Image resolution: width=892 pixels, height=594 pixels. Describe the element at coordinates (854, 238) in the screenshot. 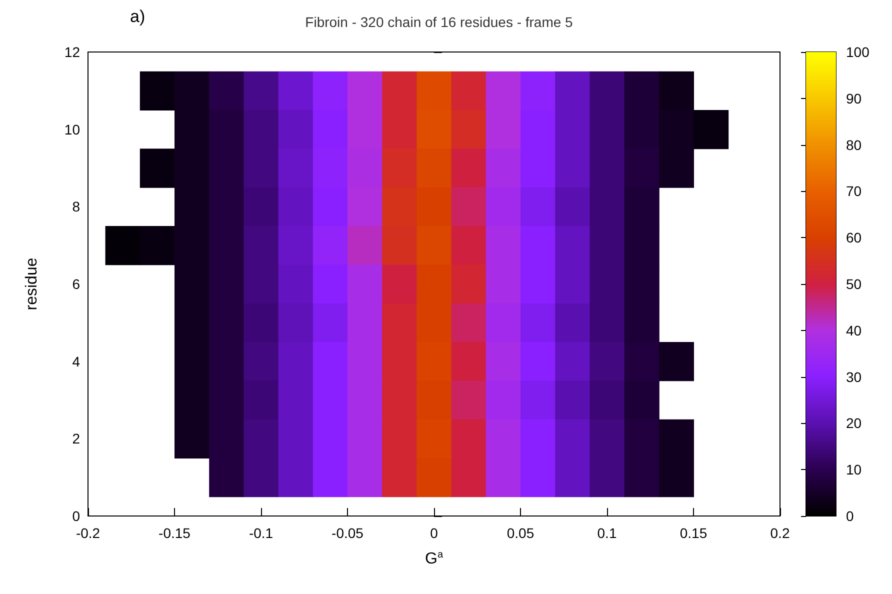

I see `color-bar-label: 60` at that location.